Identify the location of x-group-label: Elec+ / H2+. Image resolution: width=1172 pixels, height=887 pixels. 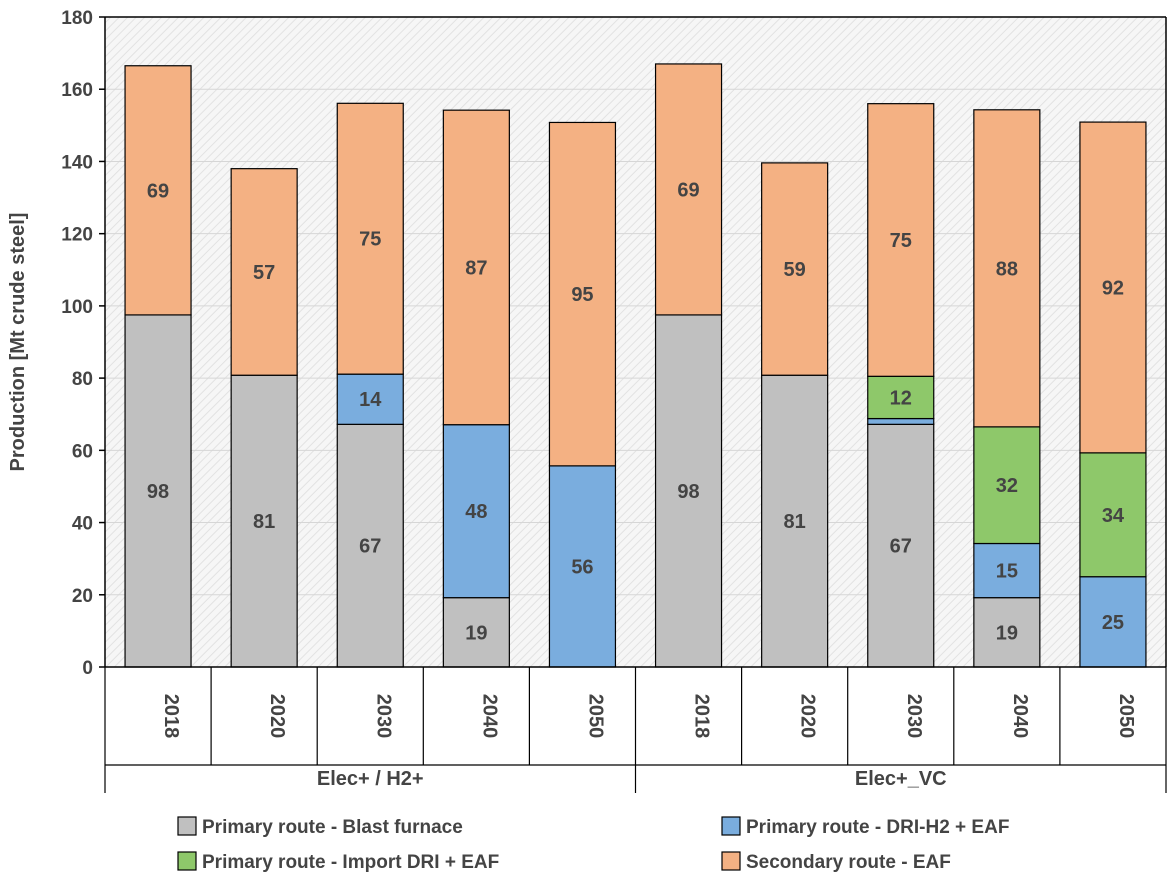
(370, 779).